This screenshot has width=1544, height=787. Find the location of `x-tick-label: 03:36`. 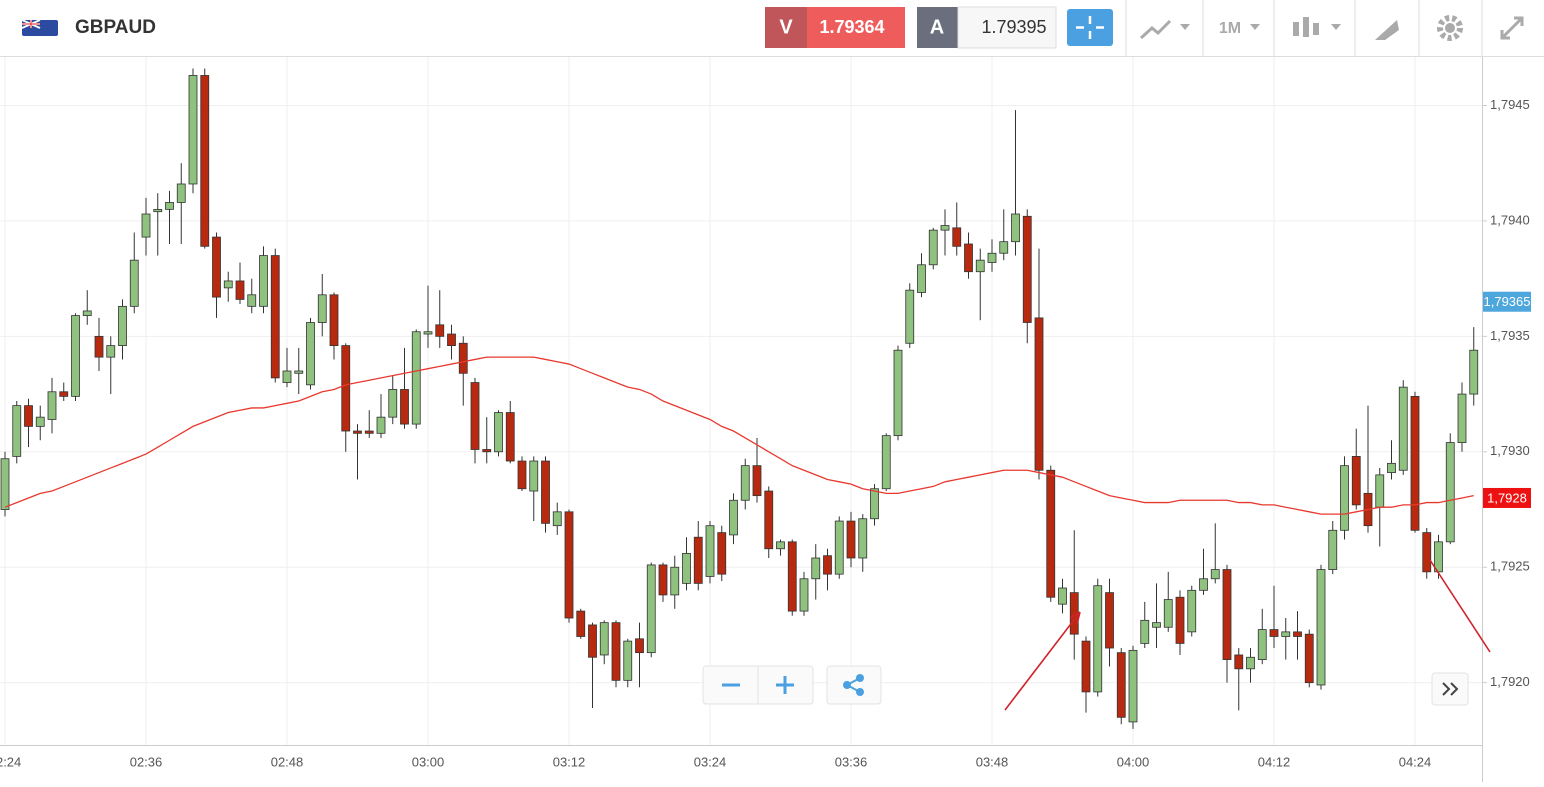

x-tick-label: 03:36 is located at coordinates (851, 761).